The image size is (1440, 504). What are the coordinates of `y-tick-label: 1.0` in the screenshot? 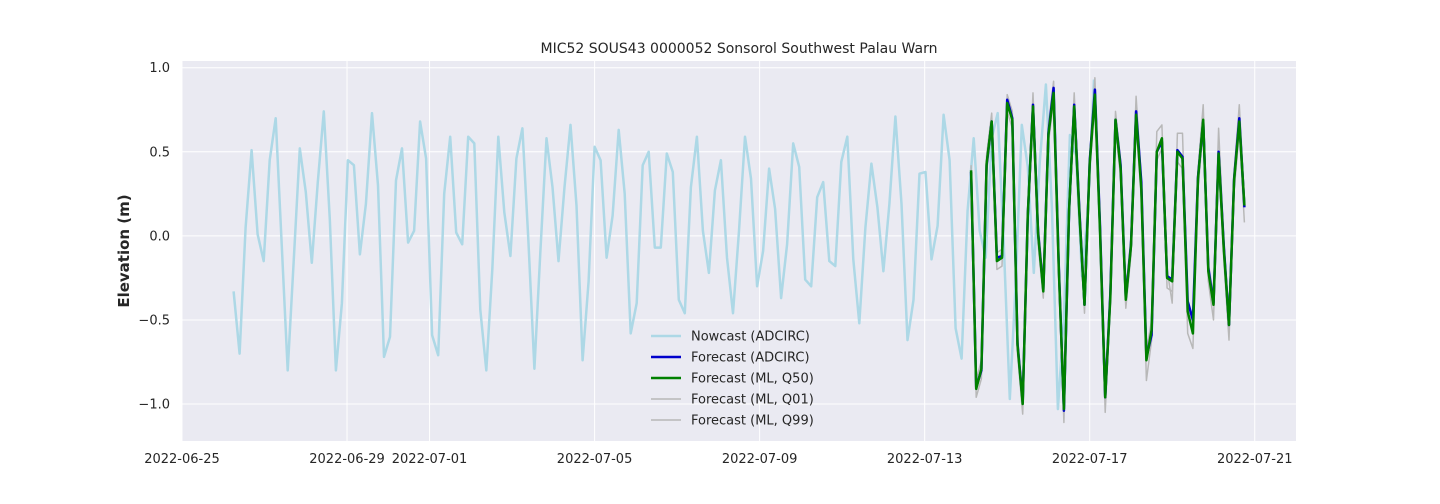 It's located at (159, 68).